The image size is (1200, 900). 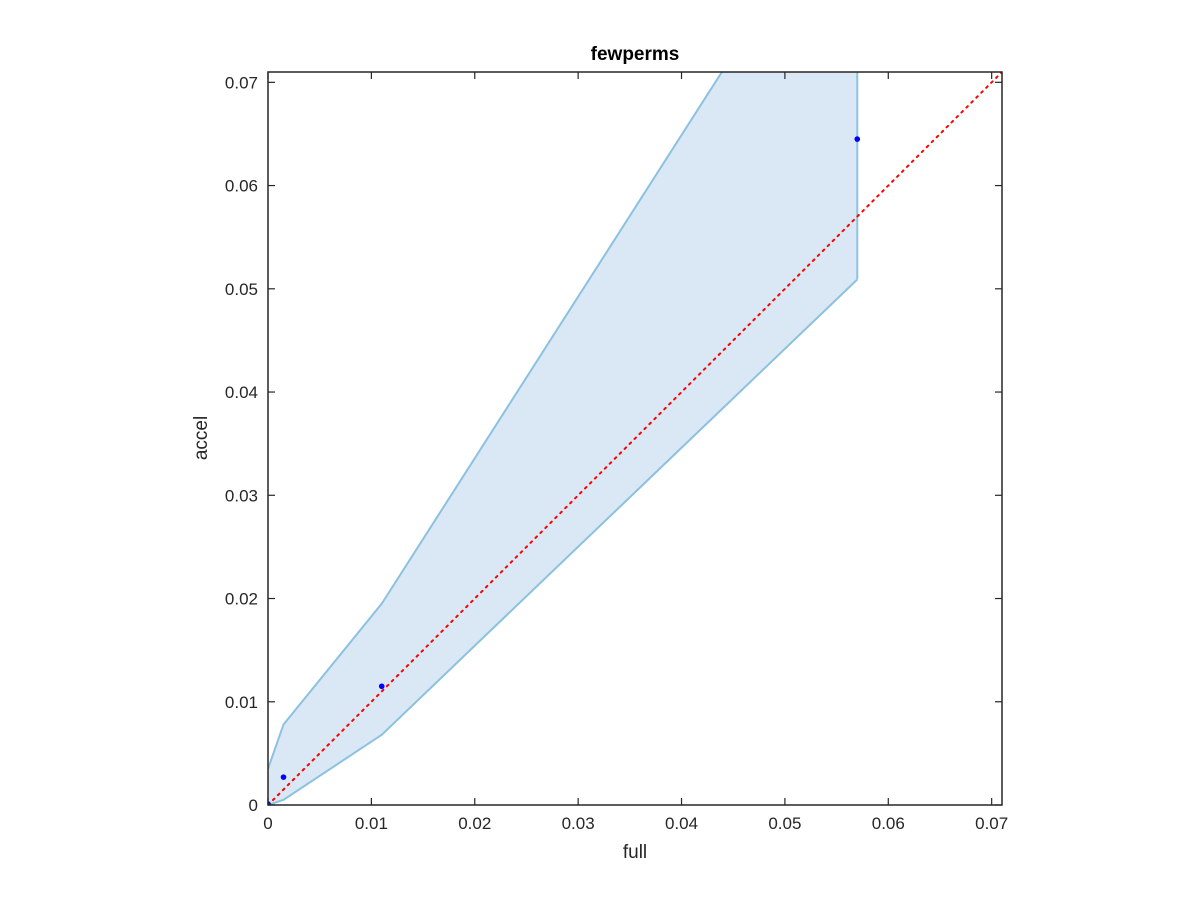 What do you see at coordinates (241, 599) in the screenshot?
I see `y-tick-label: 0.02` at bounding box center [241, 599].